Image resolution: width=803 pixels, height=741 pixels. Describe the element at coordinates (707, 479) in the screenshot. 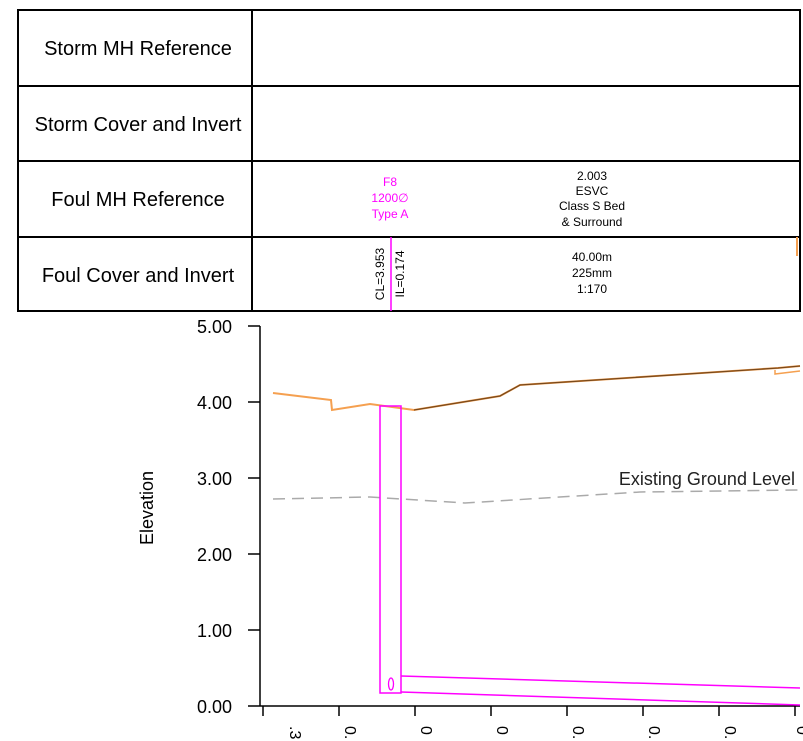

I see `existing-ground-label: Existing Ground Level` at that location.